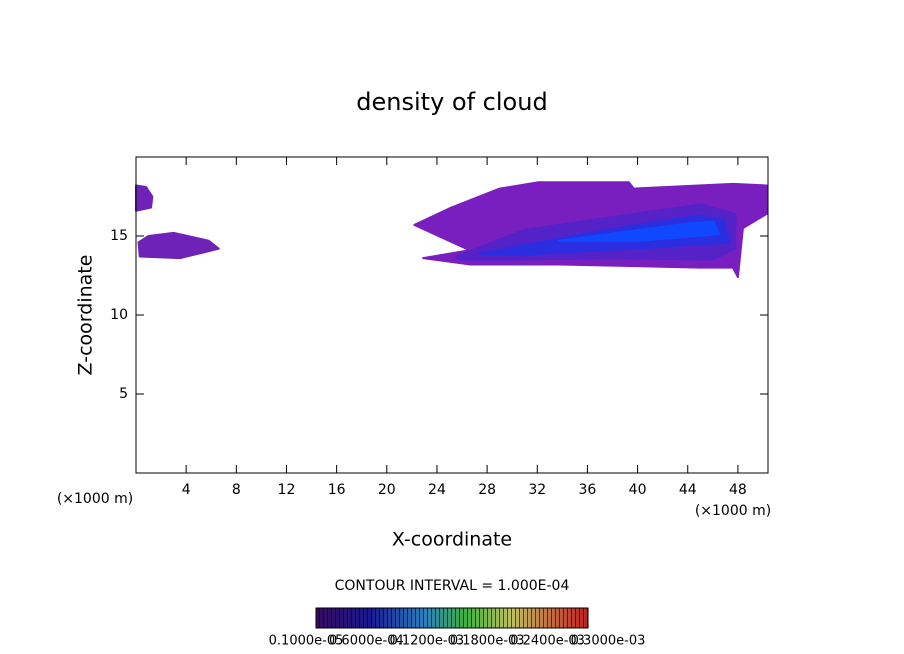 The height and width of the screenshot is (654, 904). Describe the element at coordinates (638, 490) in the screenshot. I see `x-tick-label: 40` at that location.